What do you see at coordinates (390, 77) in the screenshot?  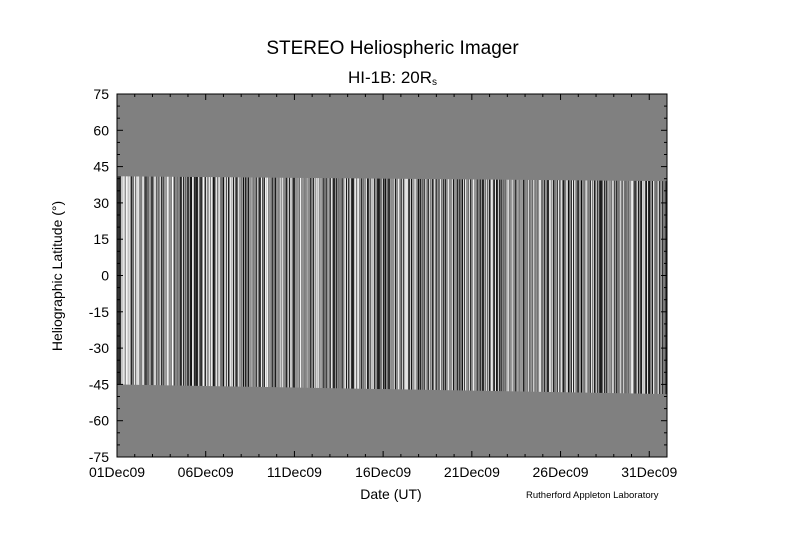 I see `subtitle-main: HI-1B: 20R` at bounding box center [390, 77].